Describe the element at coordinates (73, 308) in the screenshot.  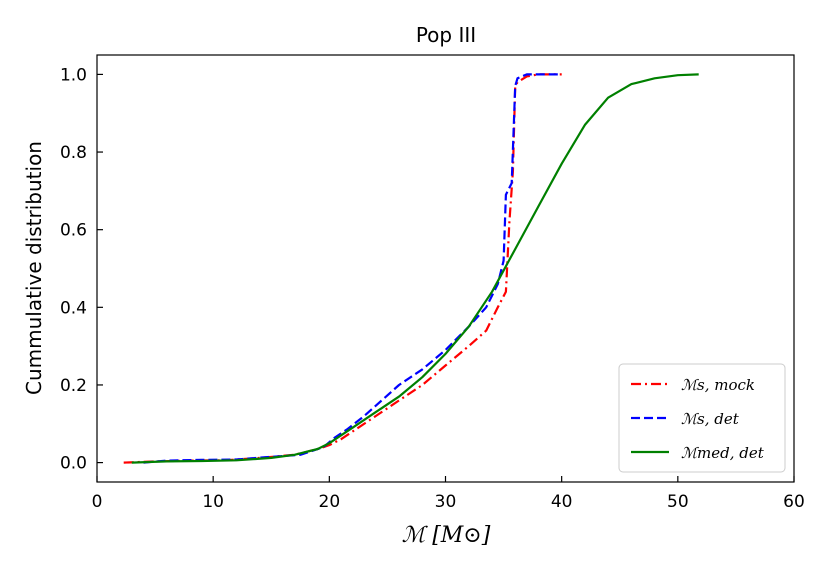
I see `y-tick-label: 0.4` at that location.